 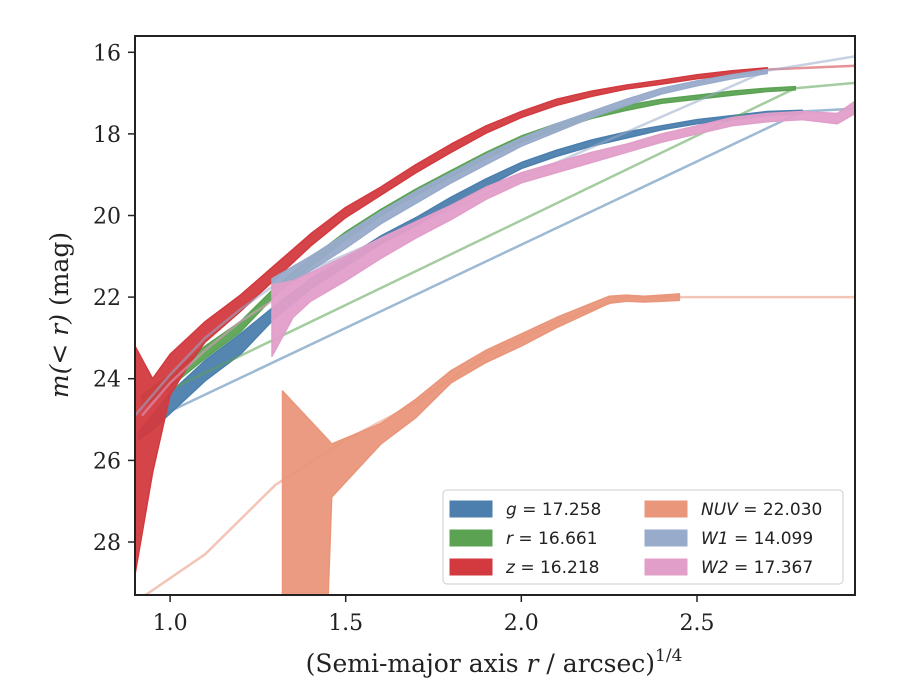 What do you see at coordinates (107, 380) in the screenshot?
I see `y-tick-label: 24` at bounding box center [107, 380].